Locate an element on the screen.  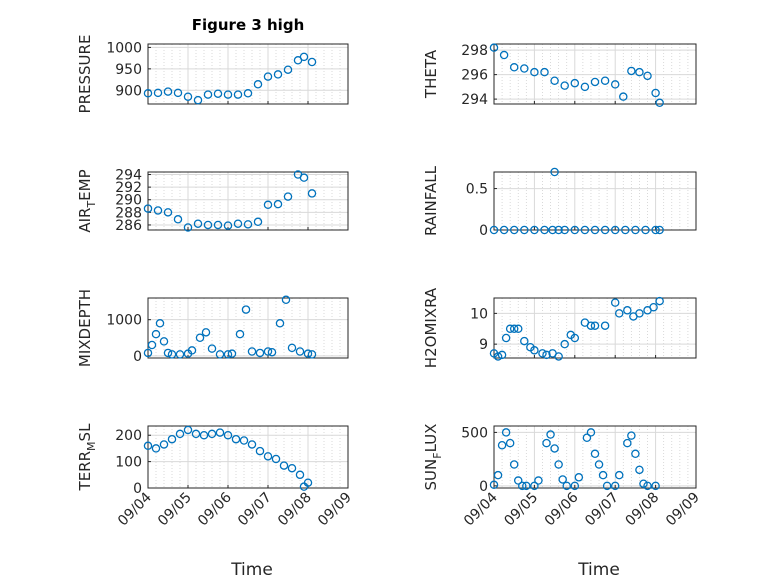
chart-rainfall: 0 0.5 RAINFALL is located at coordinates (559, 202).